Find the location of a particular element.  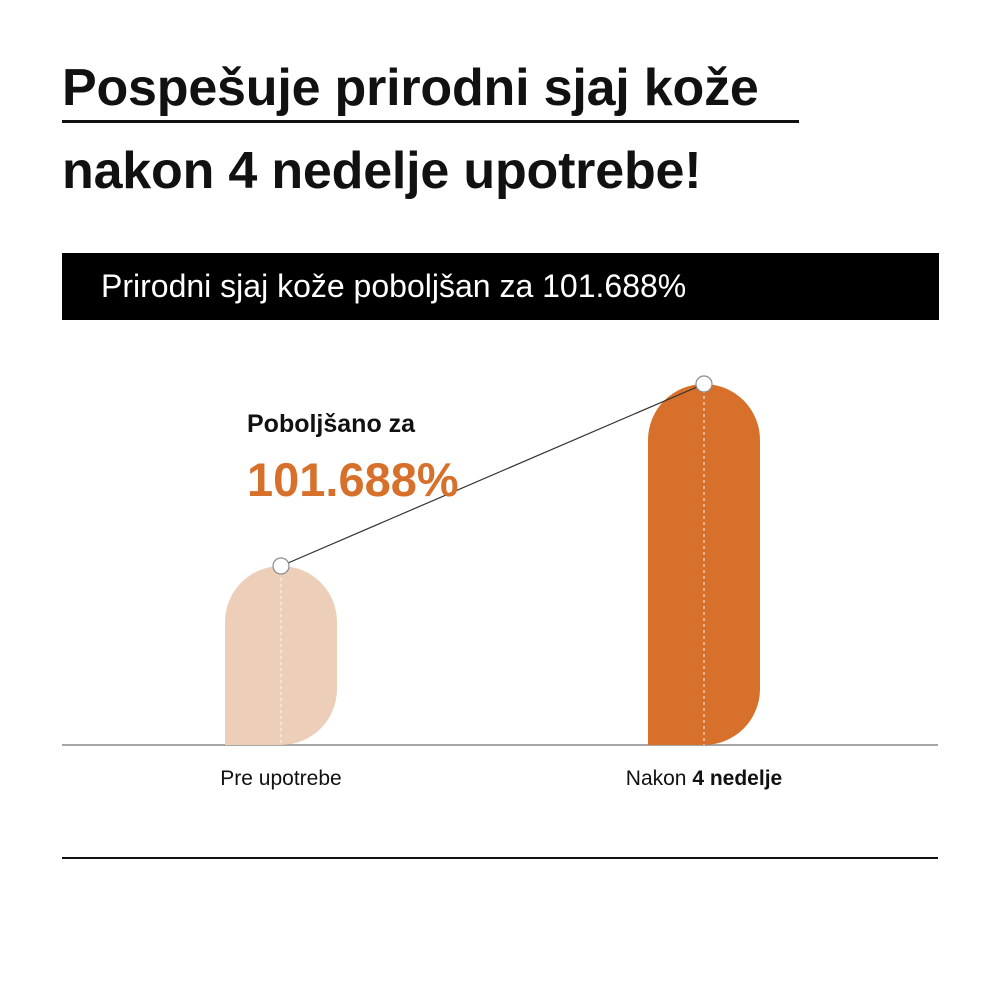

banner-text: Prirodni sjaj kože poboljšan za 101.688% is located at coordinates (394, 286).